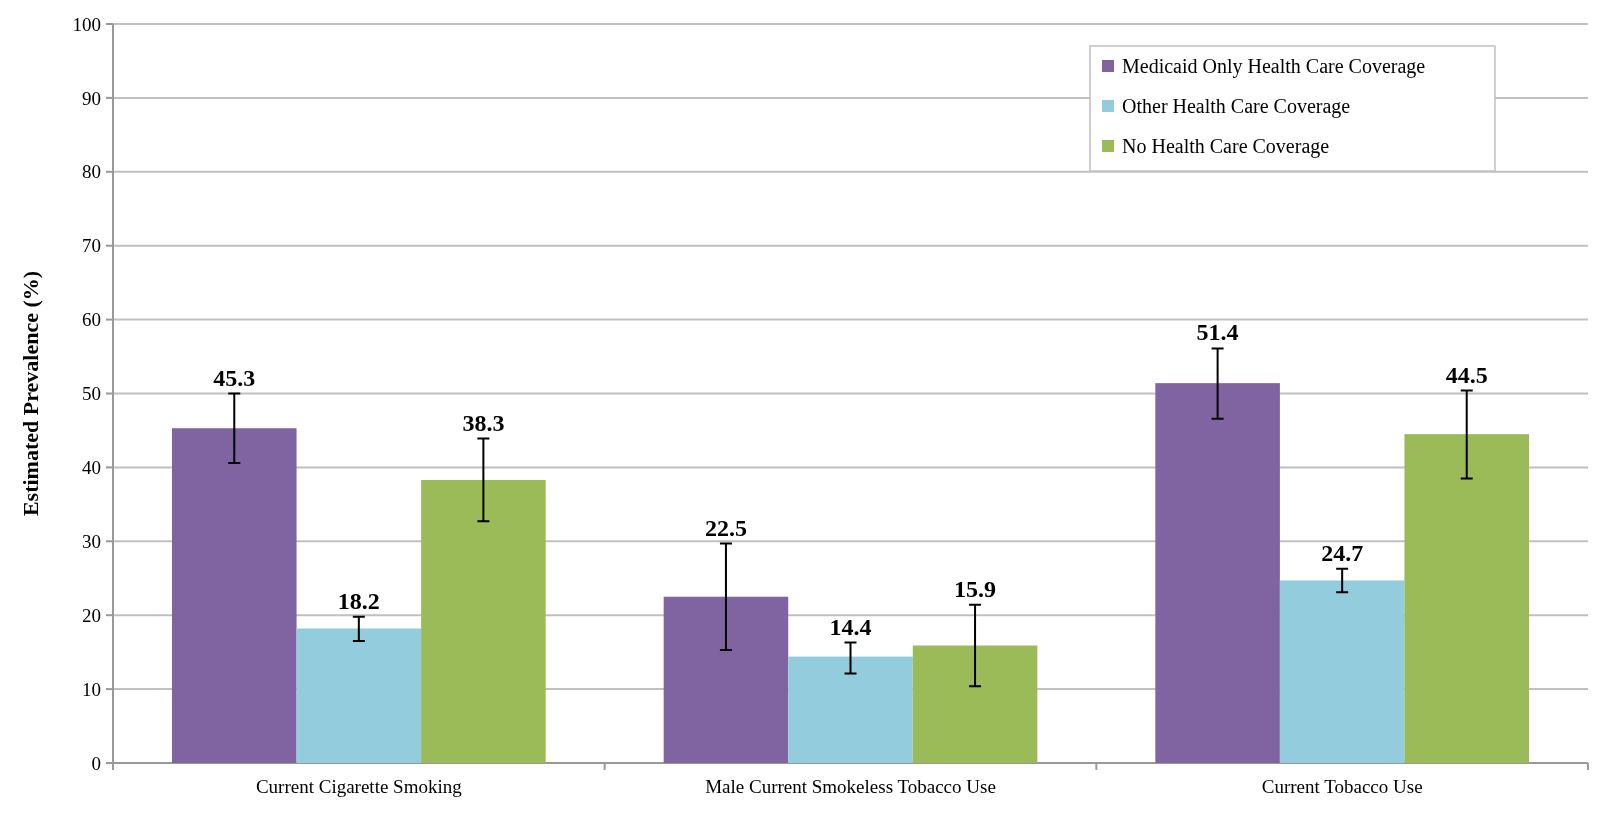  What do you see at coordinates (359, 786) in the screenshot?
I see `x-tick-label: Current Cigarette Smoking` at bounding box center [359, 786].